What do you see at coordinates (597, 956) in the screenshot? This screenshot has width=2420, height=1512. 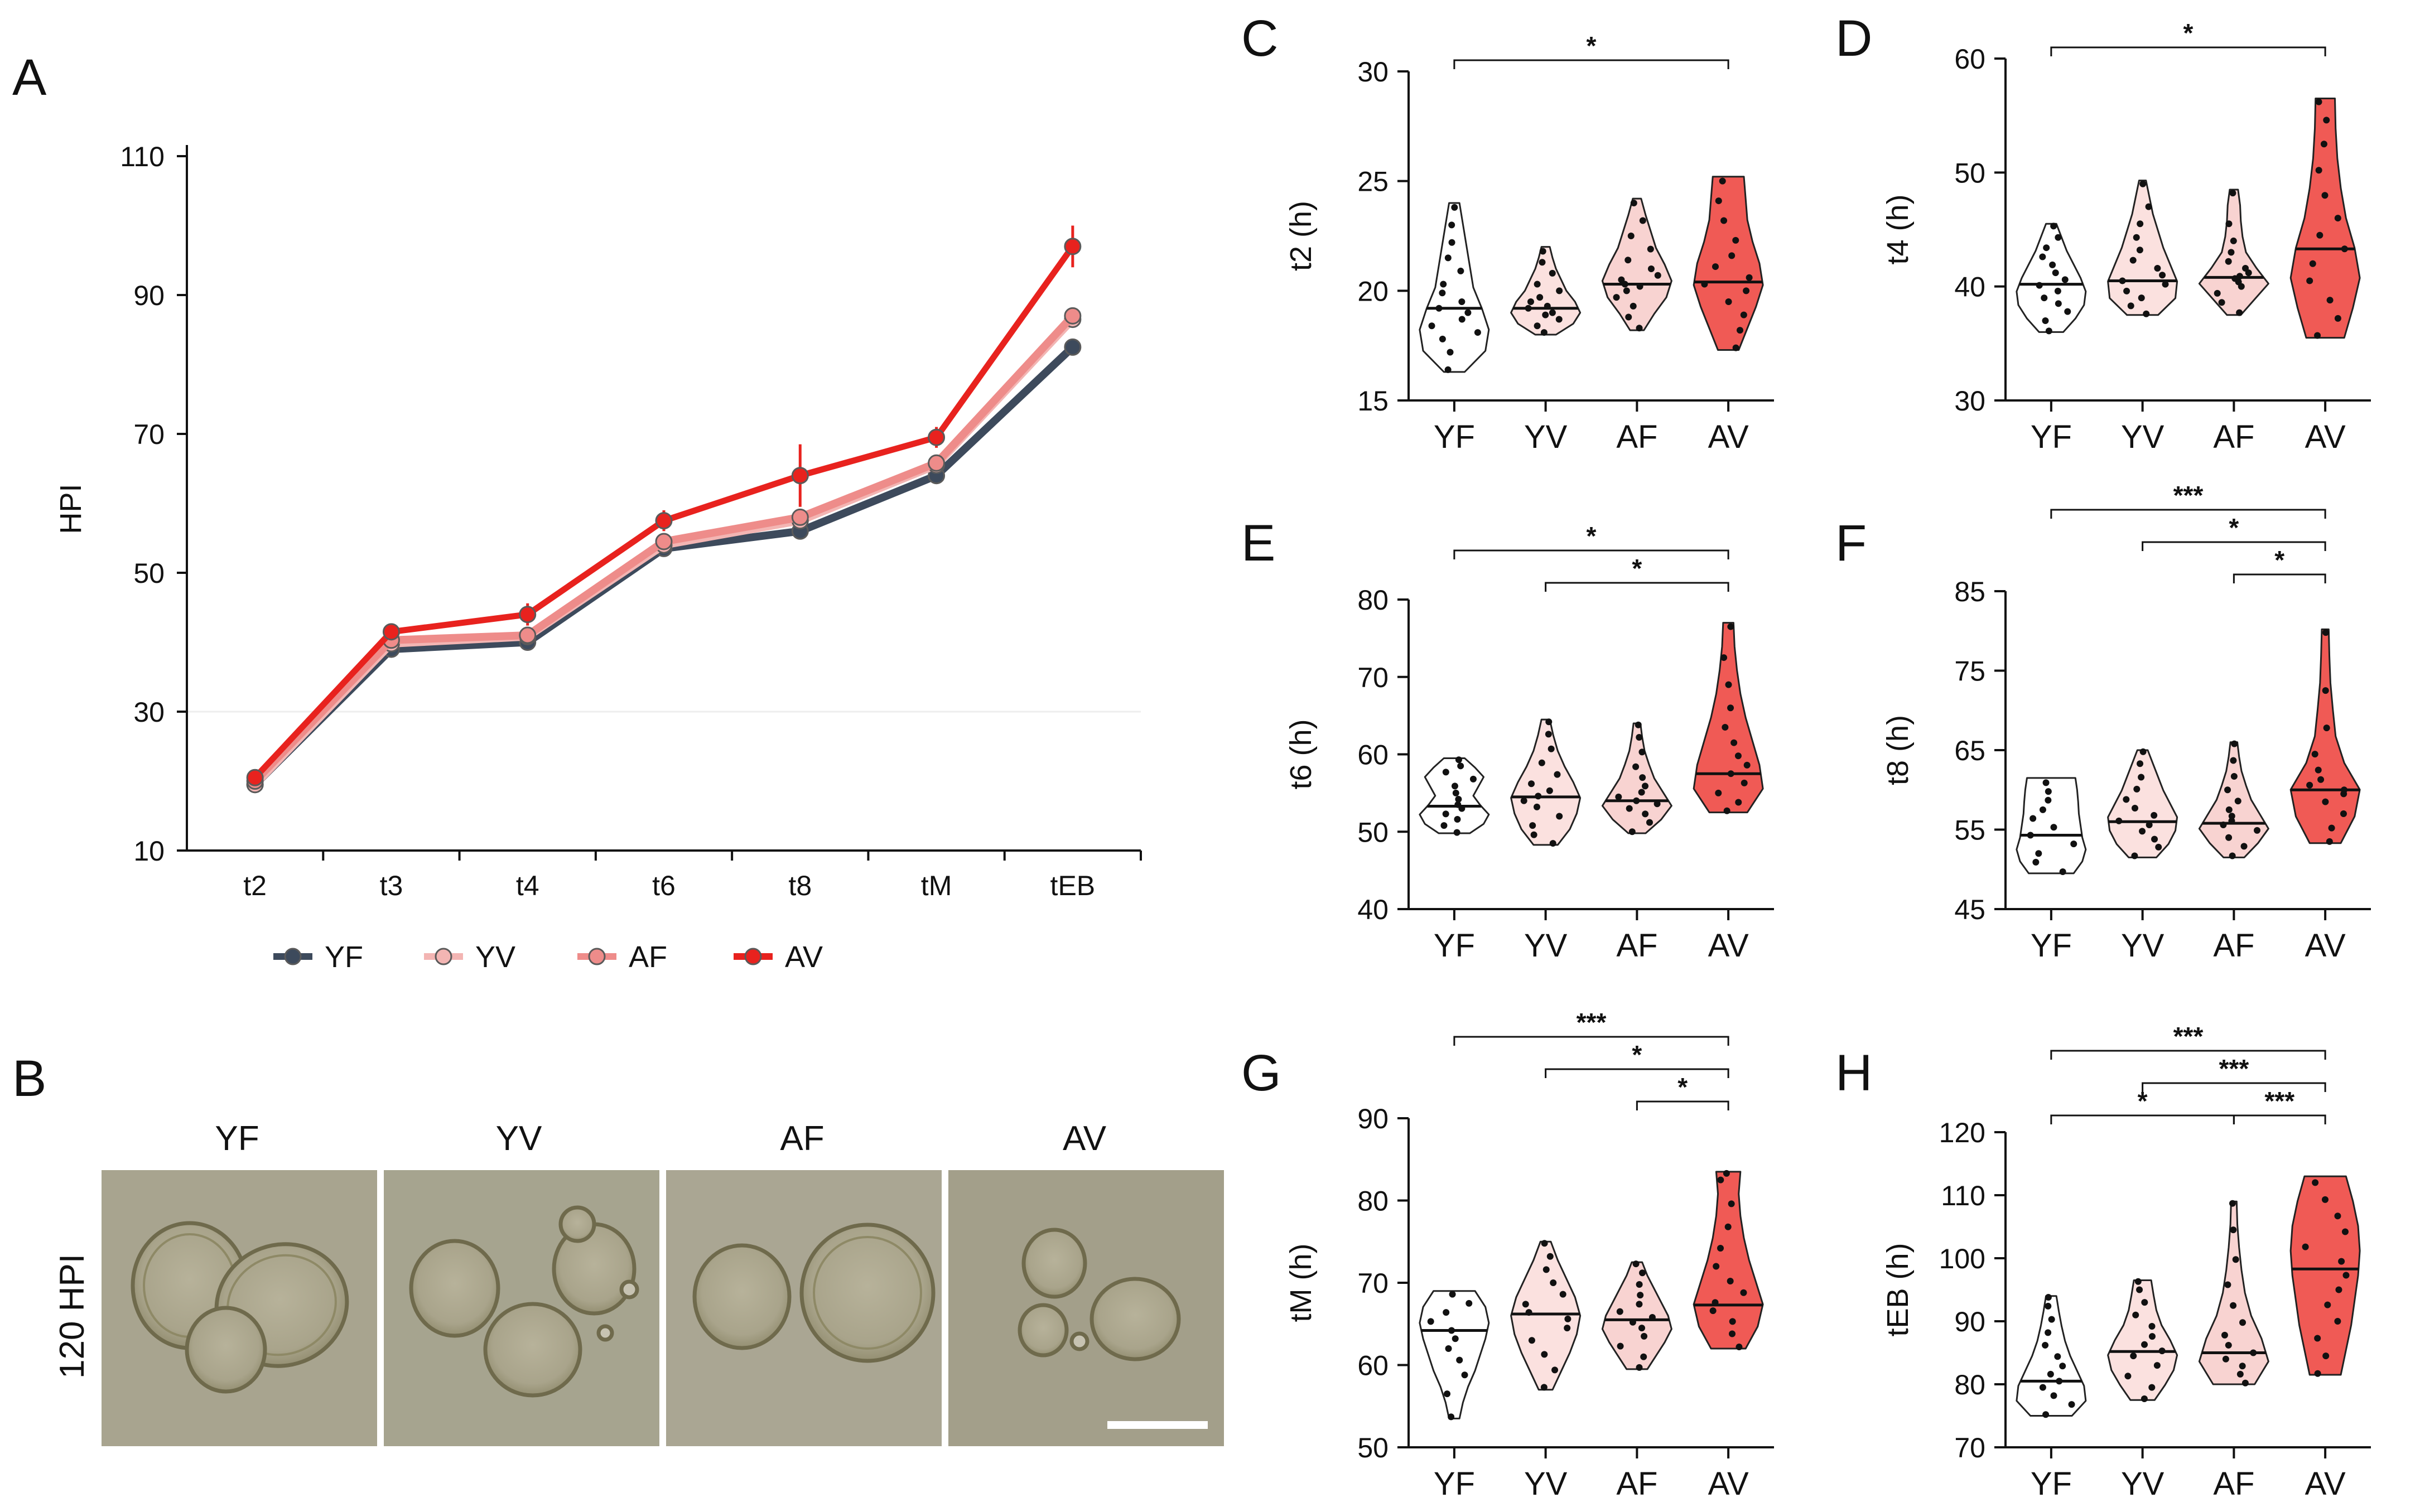 I see `legend-marker` at bounding box center [597, 956].